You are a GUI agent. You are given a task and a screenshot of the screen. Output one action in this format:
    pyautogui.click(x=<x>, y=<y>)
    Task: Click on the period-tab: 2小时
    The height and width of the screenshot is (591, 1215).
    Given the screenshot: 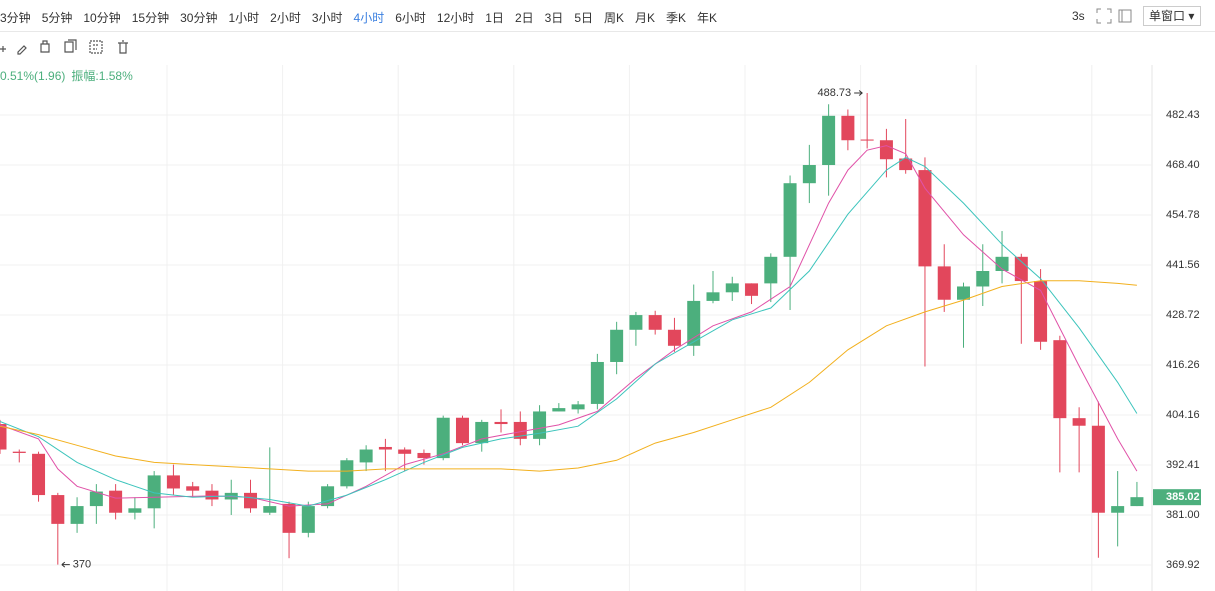 What is the action you would take?
    pyautogui.click(x=285, y=18)
    